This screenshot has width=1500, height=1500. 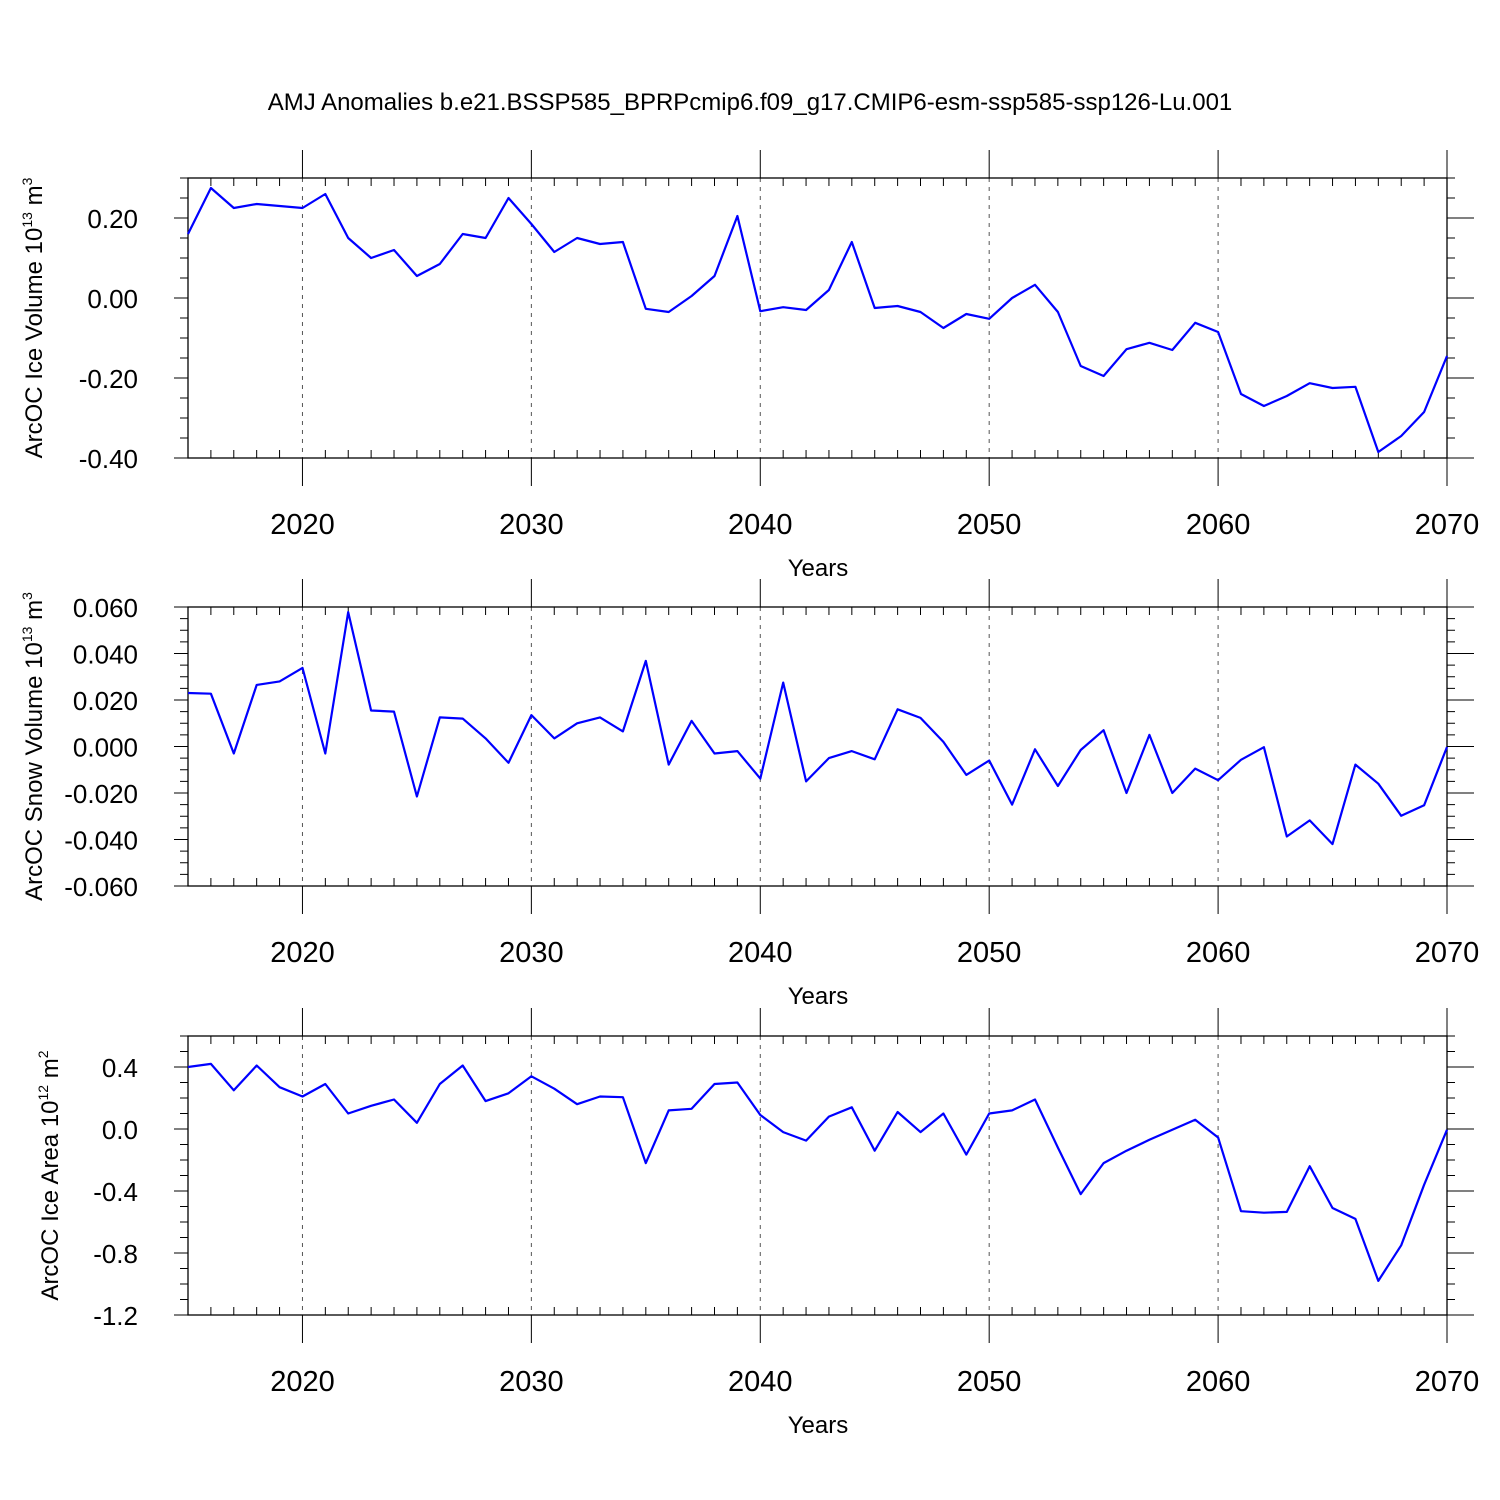 What do you see at coordinates (115, 1192) in the screenshot?
I see `y-tick-label: -0.4` at bounding box center [115, 1192].